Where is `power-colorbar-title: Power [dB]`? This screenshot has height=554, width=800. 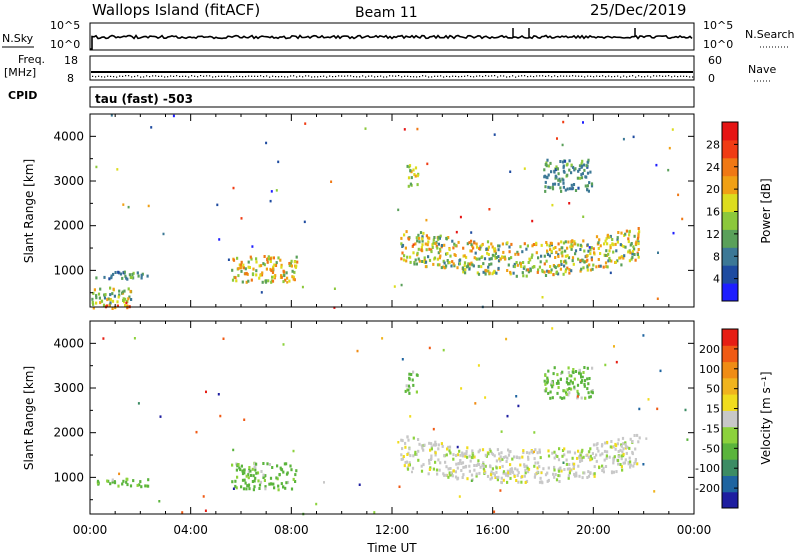 power-colorbar-title: Power [dB] is located at coordinates (766, 210).